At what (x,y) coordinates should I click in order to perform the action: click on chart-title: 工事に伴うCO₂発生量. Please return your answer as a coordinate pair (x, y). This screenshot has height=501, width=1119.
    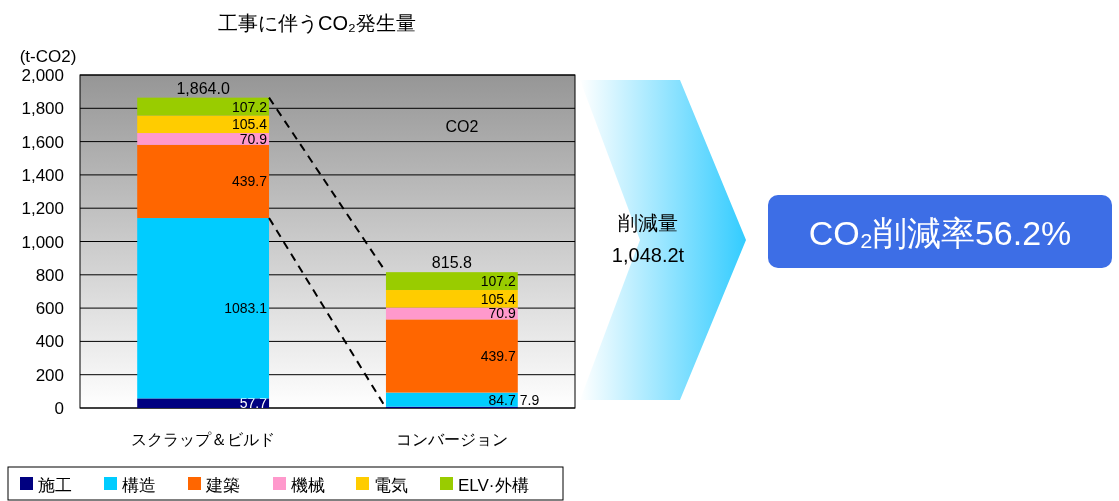
    Looking at the image, I should click on (317, 23).